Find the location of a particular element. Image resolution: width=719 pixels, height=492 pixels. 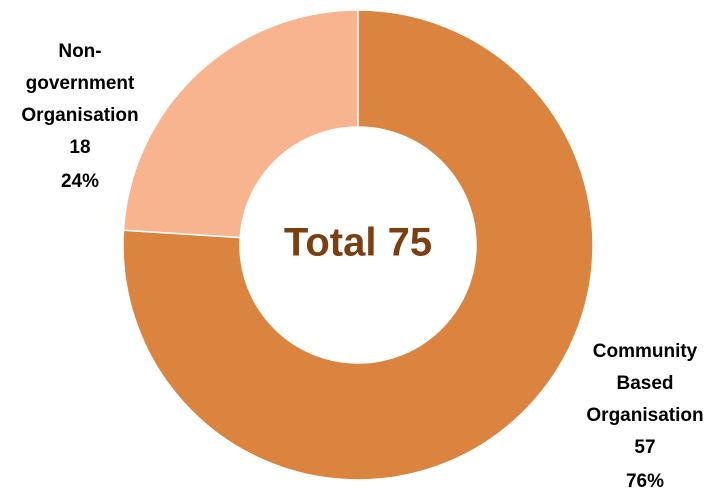

slice-label: government is located at coordinates (80, 83).